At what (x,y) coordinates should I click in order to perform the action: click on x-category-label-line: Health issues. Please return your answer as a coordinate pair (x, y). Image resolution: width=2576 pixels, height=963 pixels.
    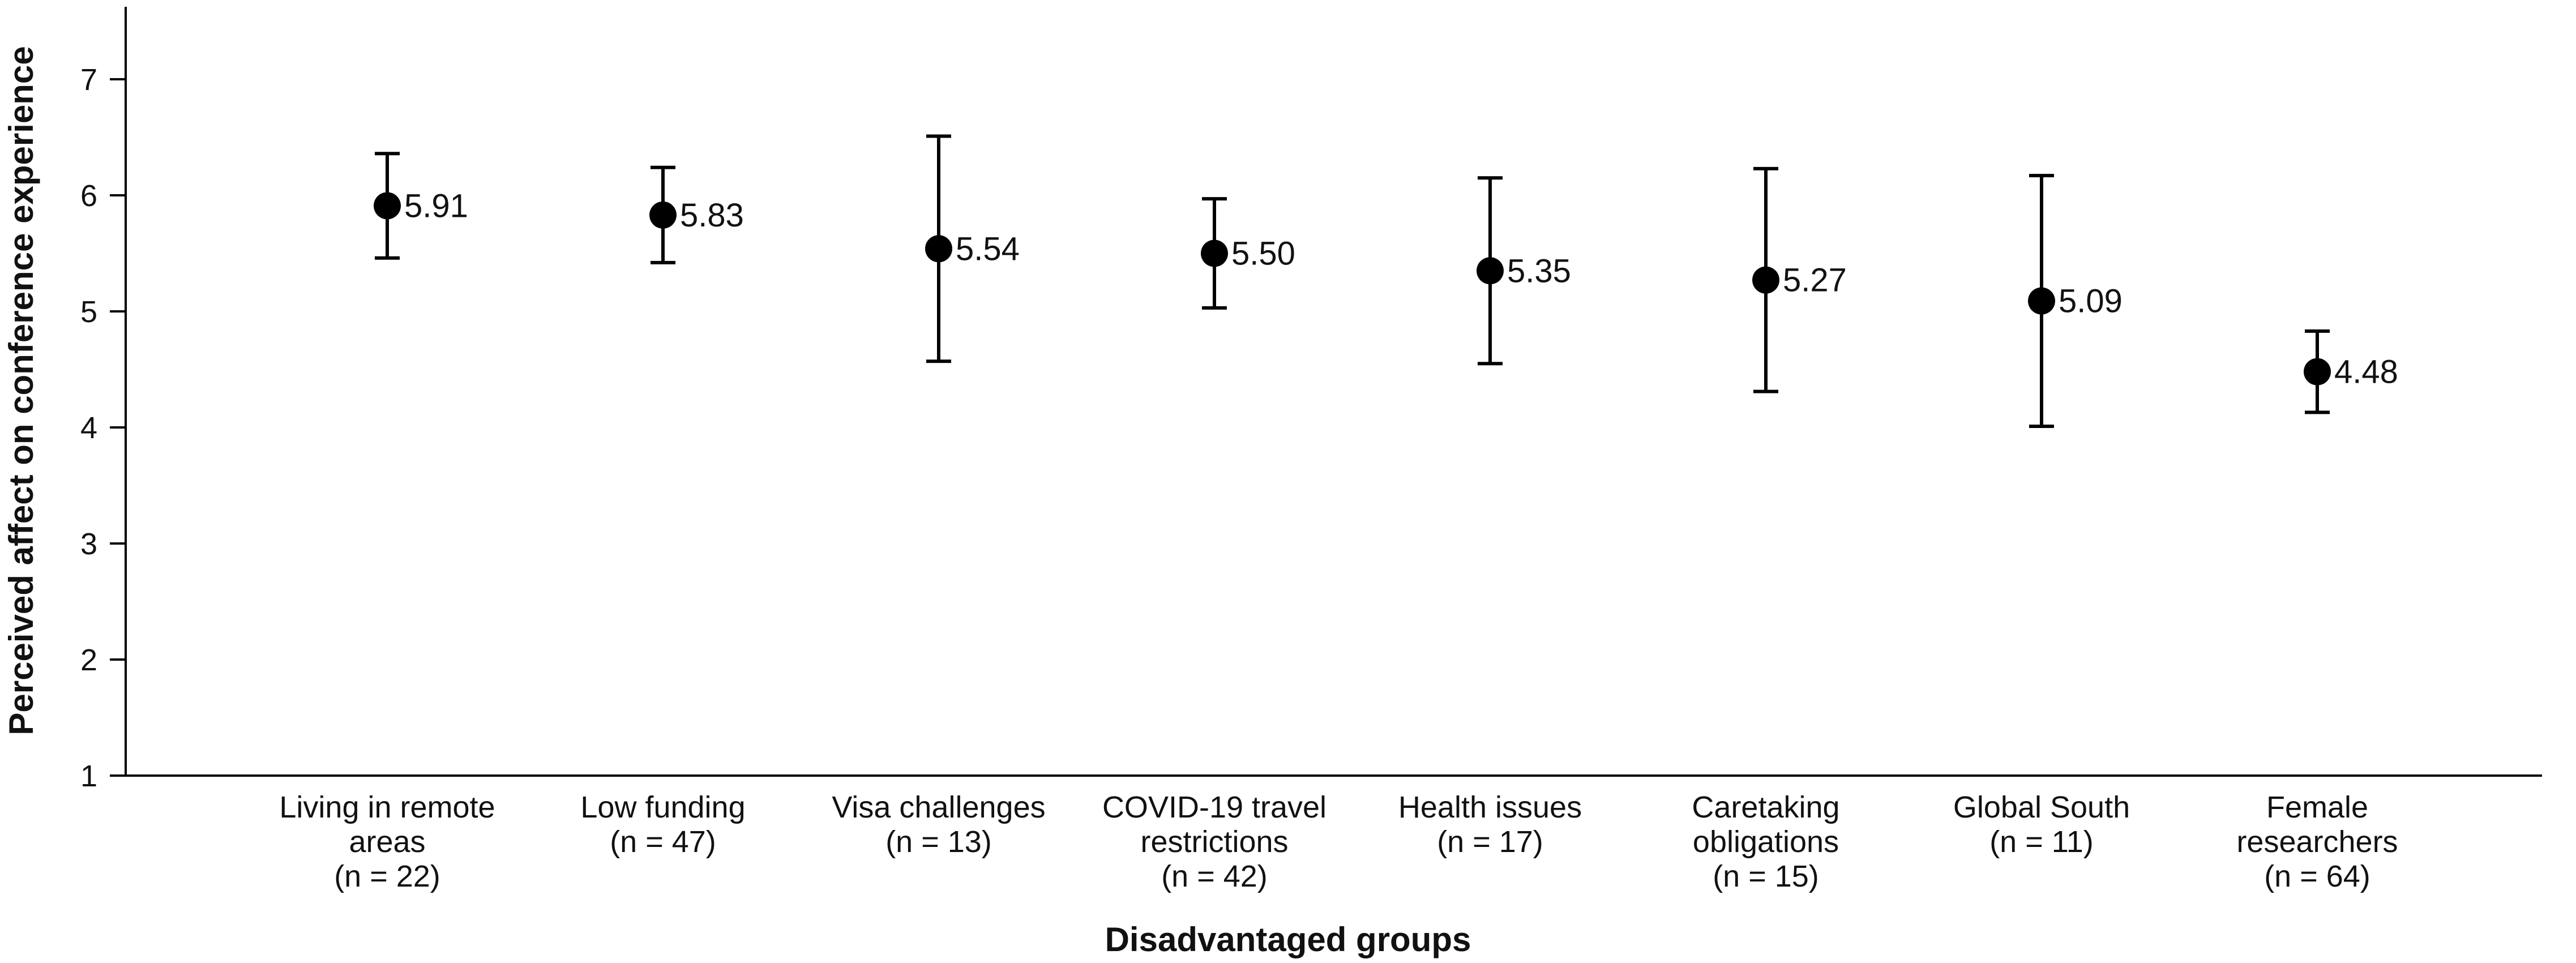
    Looking at the image, I should click on (1490, 807).